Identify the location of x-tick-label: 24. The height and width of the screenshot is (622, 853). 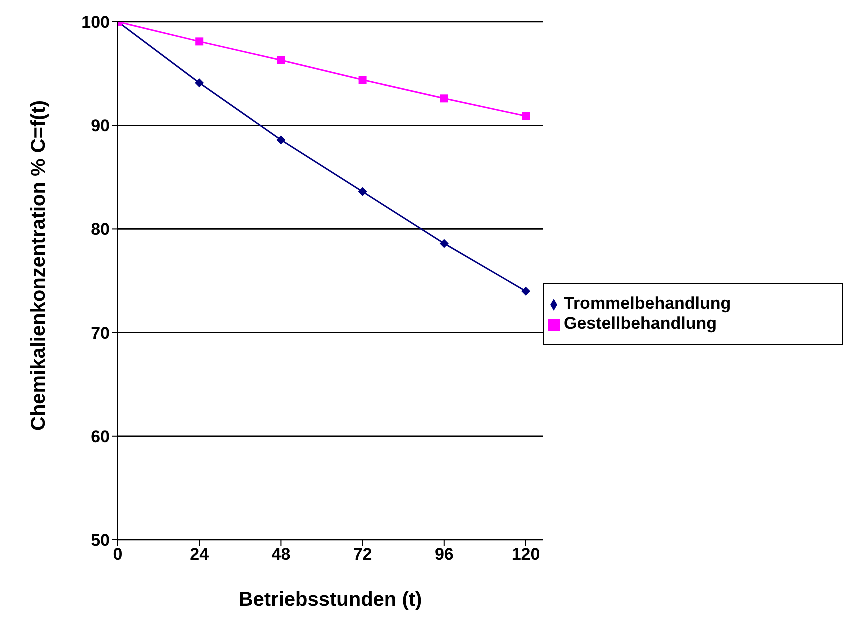
(200, 554).